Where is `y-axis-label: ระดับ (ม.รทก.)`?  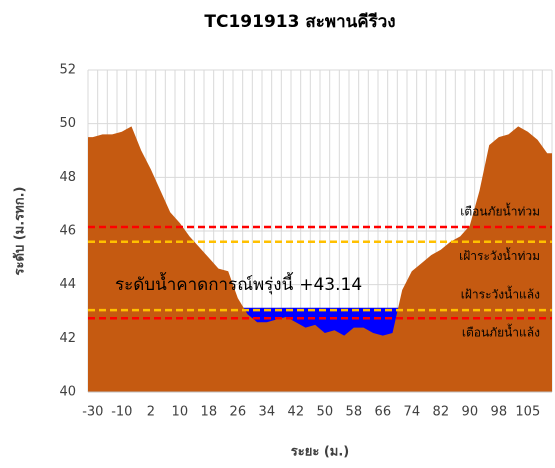 y-axis-label: ระดับ (ม.รทก.) is located at coordinates (20, 231).